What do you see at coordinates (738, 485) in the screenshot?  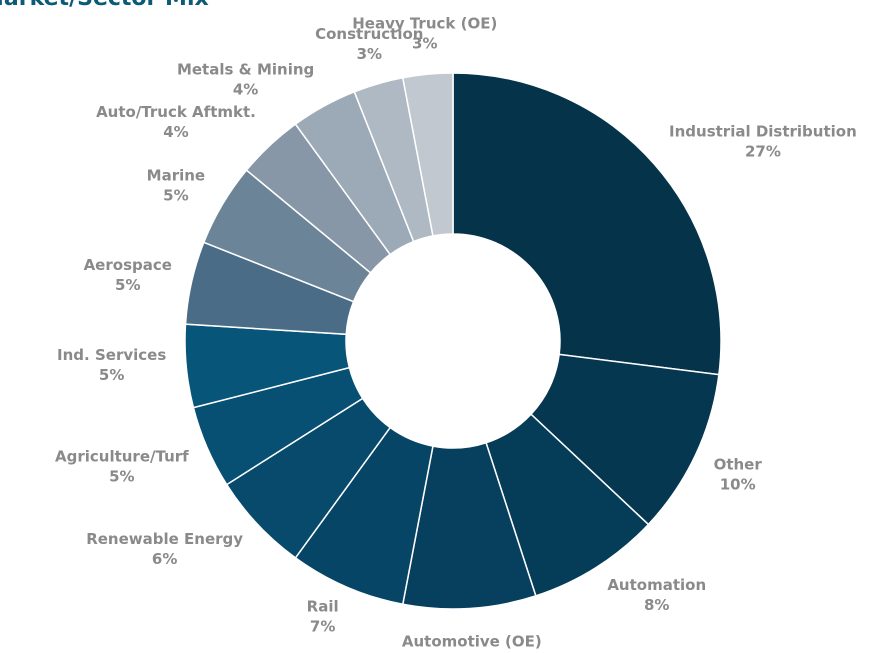 I see `slice-value-label: 10%` at bounding box center [738, 485].